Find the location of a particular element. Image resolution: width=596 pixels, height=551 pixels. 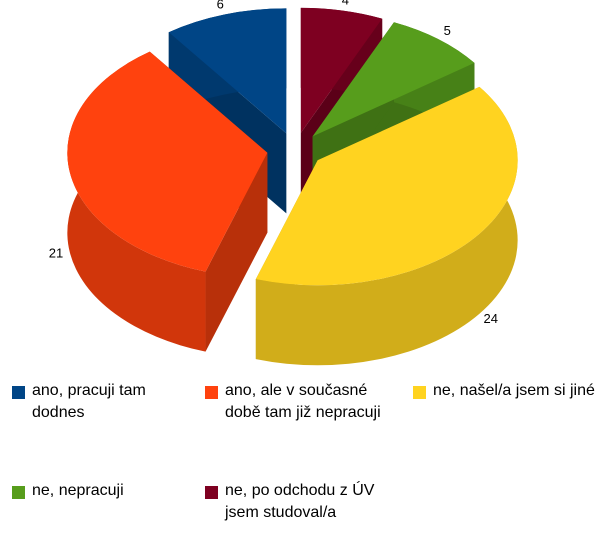

legend-label: ne, nepracuji is located at coordinates (78, 490).